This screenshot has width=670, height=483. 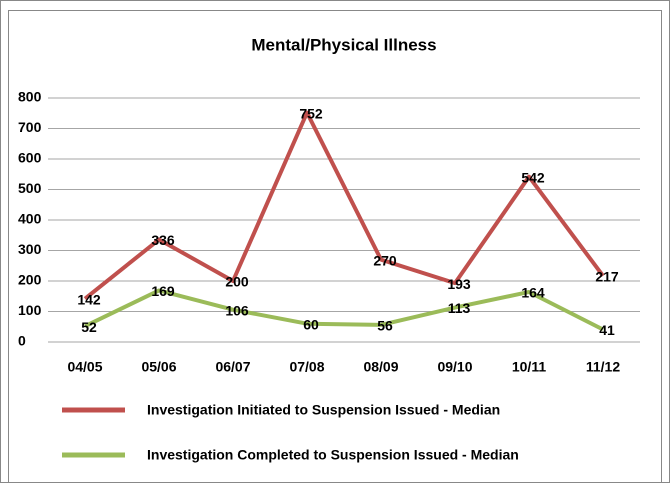 I want to click on y-tick-label: 200, so click(x=30, y=280).